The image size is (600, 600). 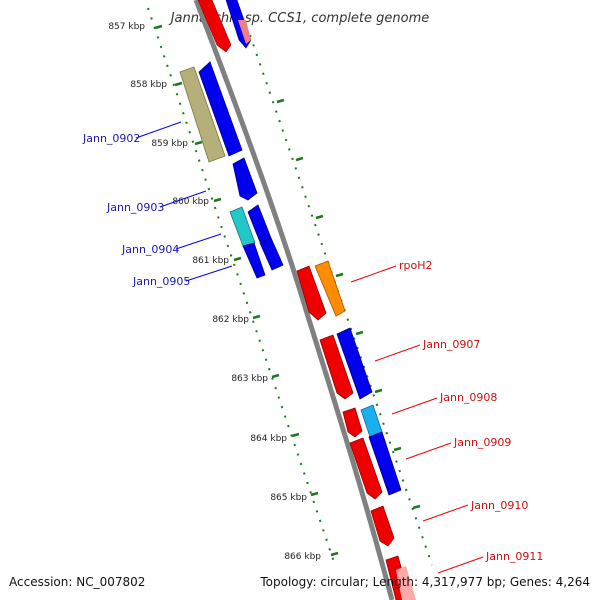 What do you see at coordinates (77, 582) in the screenshot?
I see `accession-text: Accession: NC_007802` at bounding box center [77, 582].